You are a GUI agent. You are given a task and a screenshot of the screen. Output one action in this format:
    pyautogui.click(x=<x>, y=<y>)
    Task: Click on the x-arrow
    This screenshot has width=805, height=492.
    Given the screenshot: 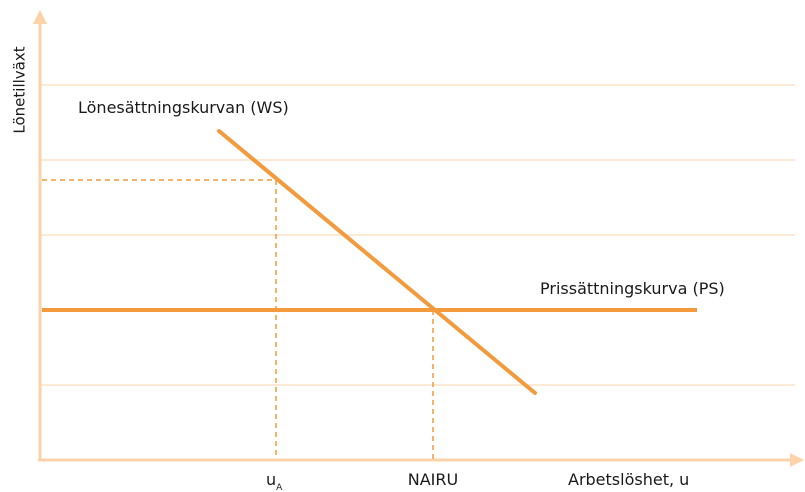 What is the action you would take?
    pyautogui.click(x=797, y=460)
    